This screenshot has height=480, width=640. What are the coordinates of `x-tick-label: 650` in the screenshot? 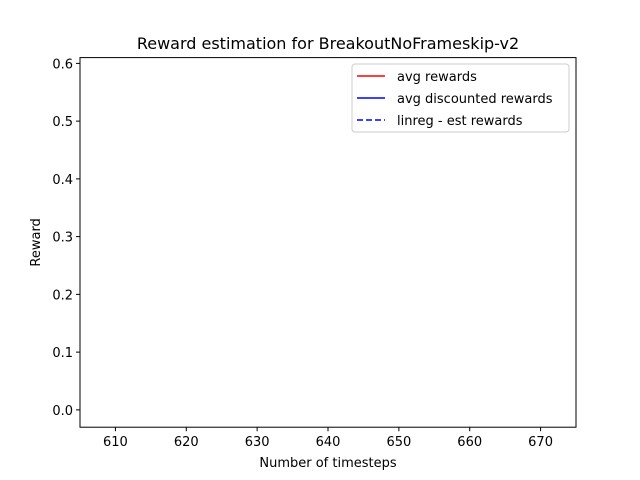 It's located at (398, 442).